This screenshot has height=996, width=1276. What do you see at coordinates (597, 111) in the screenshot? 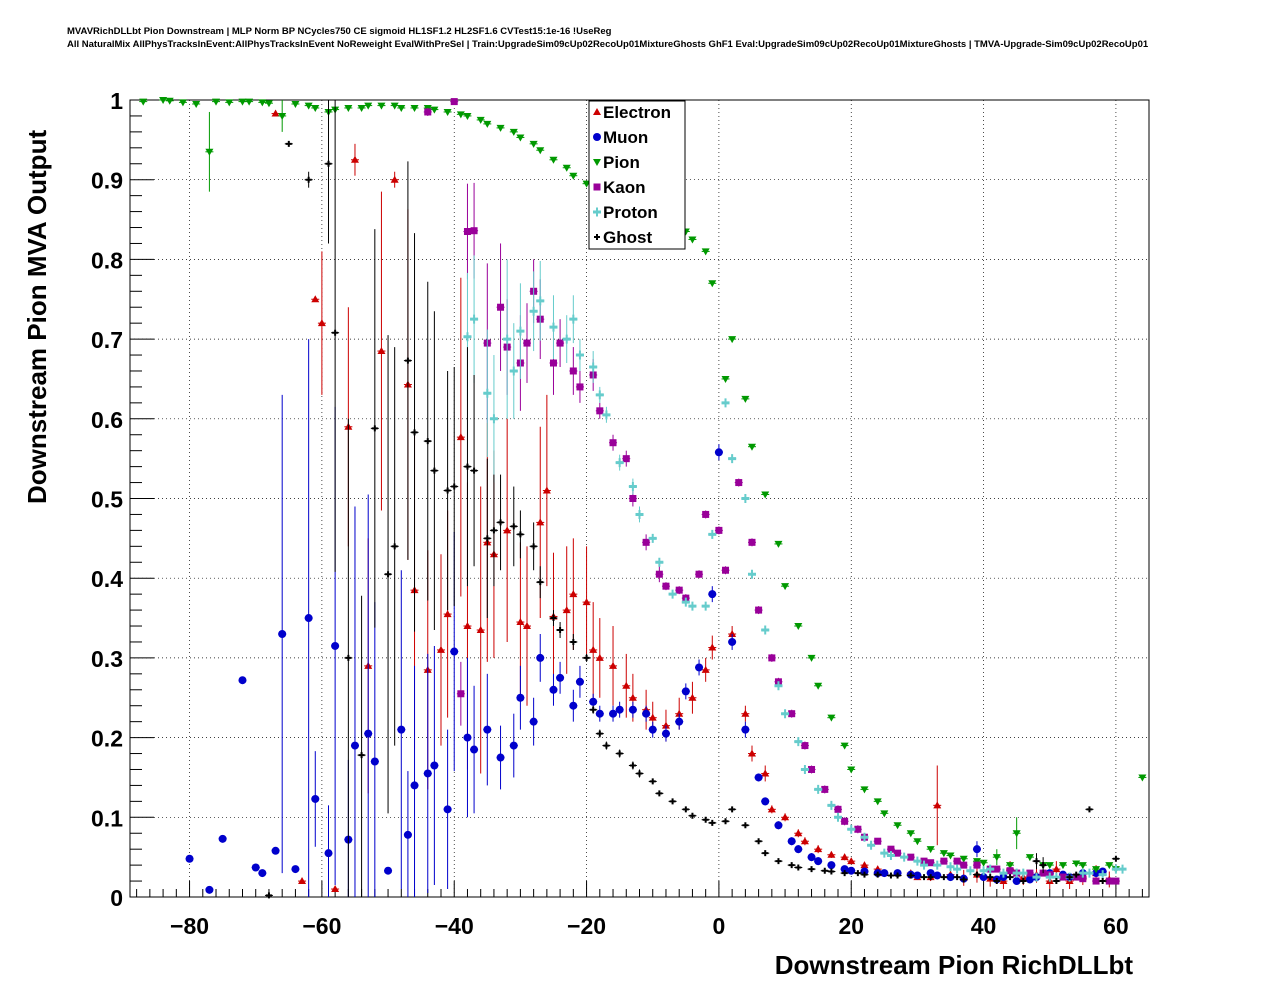
I see `legend-marker` at bounding box center [597, 111].